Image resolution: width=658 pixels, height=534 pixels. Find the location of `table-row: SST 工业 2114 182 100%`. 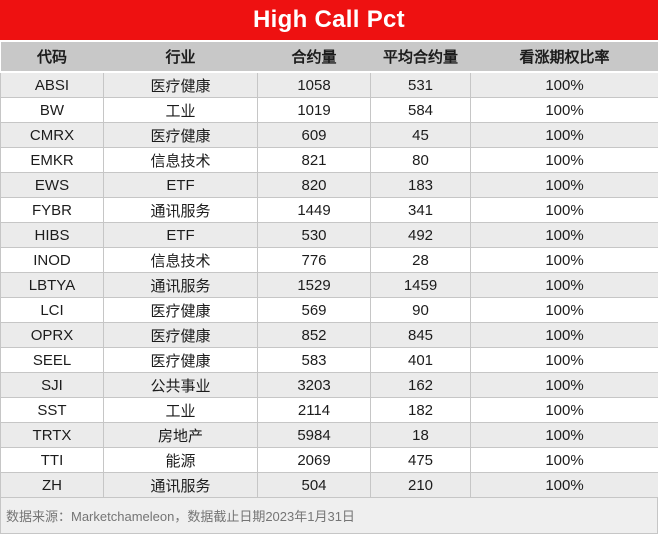

table-row: SST 工业 2114 182 100% is located at coordinates (329, 410).